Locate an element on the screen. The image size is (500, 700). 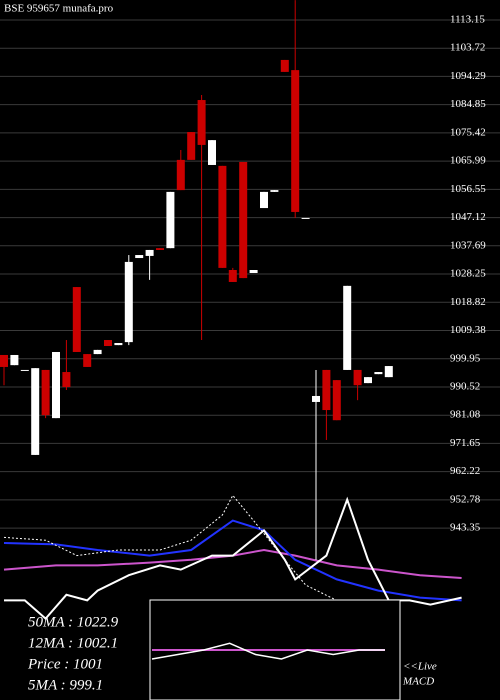
y-tick-label: 1075.42 is located at coordinates (468, 132).